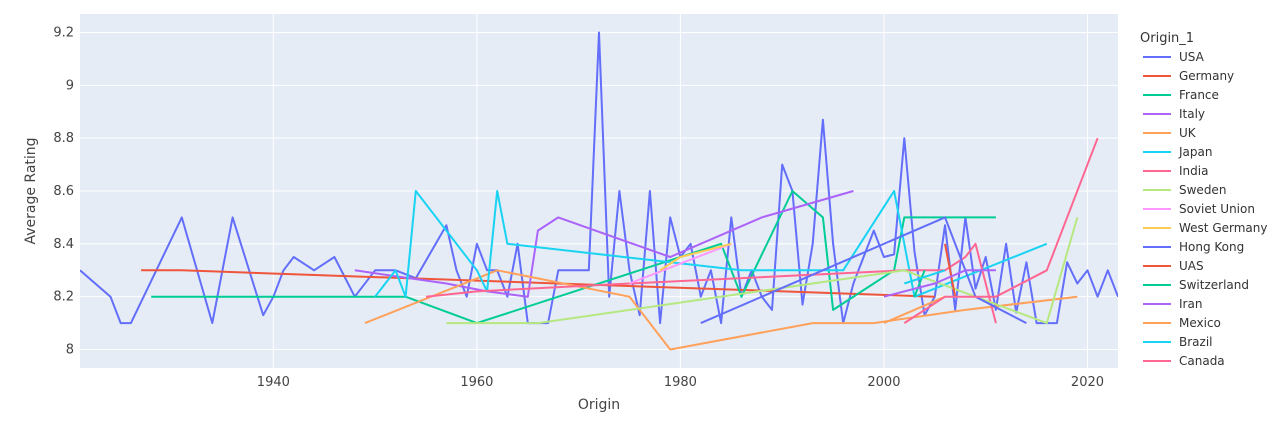 This screenshot has width=1285, height=425. I want to click on x-tick-label: 2020, so click(1087, 382).